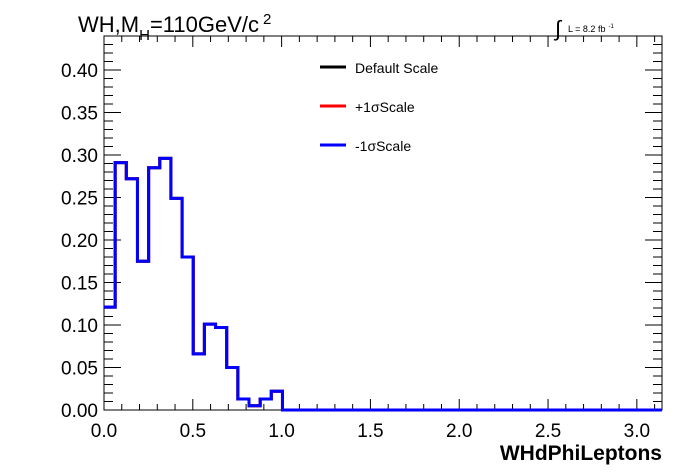 The height and width of the screenshot is (472, 696). I want to click on x-tick-label: 2.0, so click(459, 431).